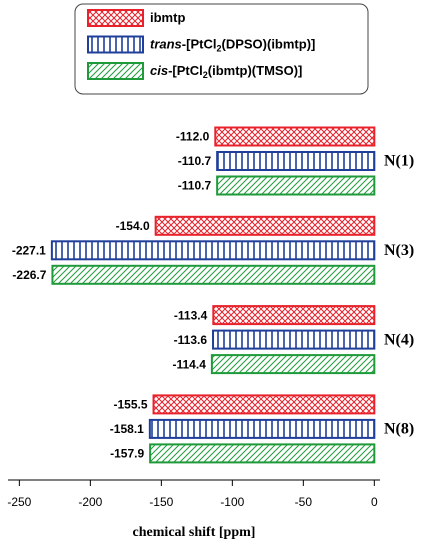 The image size is (428, 550). What do you see at coordinates (194, 532) in the screenshot?
I see `x-axis-title: chemical shift [ppm]` at bounding box center [194, 532].